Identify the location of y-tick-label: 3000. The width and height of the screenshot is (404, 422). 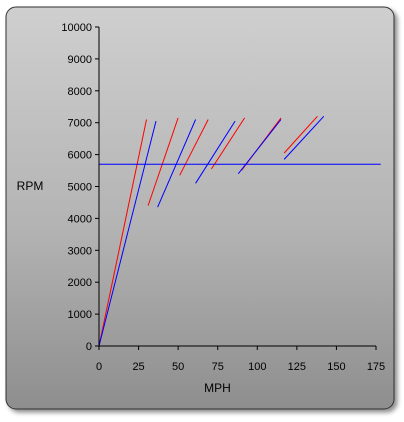
(80, 251).